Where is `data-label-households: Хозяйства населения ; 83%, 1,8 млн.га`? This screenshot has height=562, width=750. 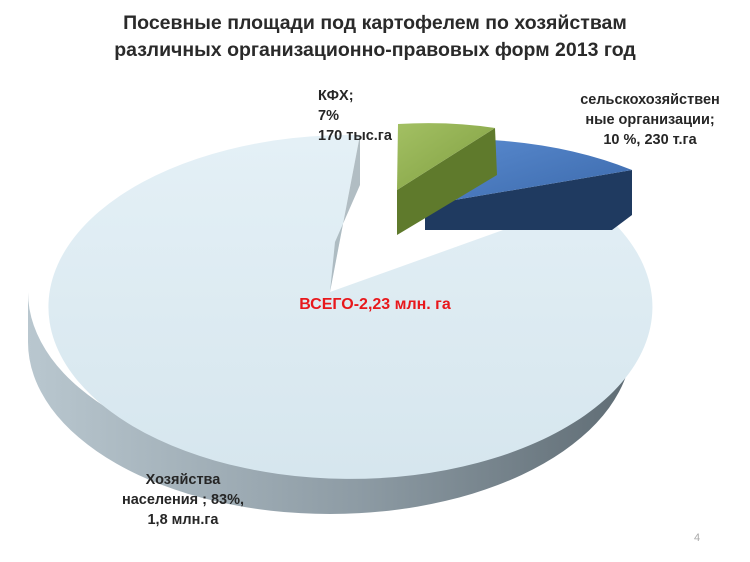
data-label-households: Хозяйства населения ; 83%, 1,8 млн.га is located at coordinates (183, 500).